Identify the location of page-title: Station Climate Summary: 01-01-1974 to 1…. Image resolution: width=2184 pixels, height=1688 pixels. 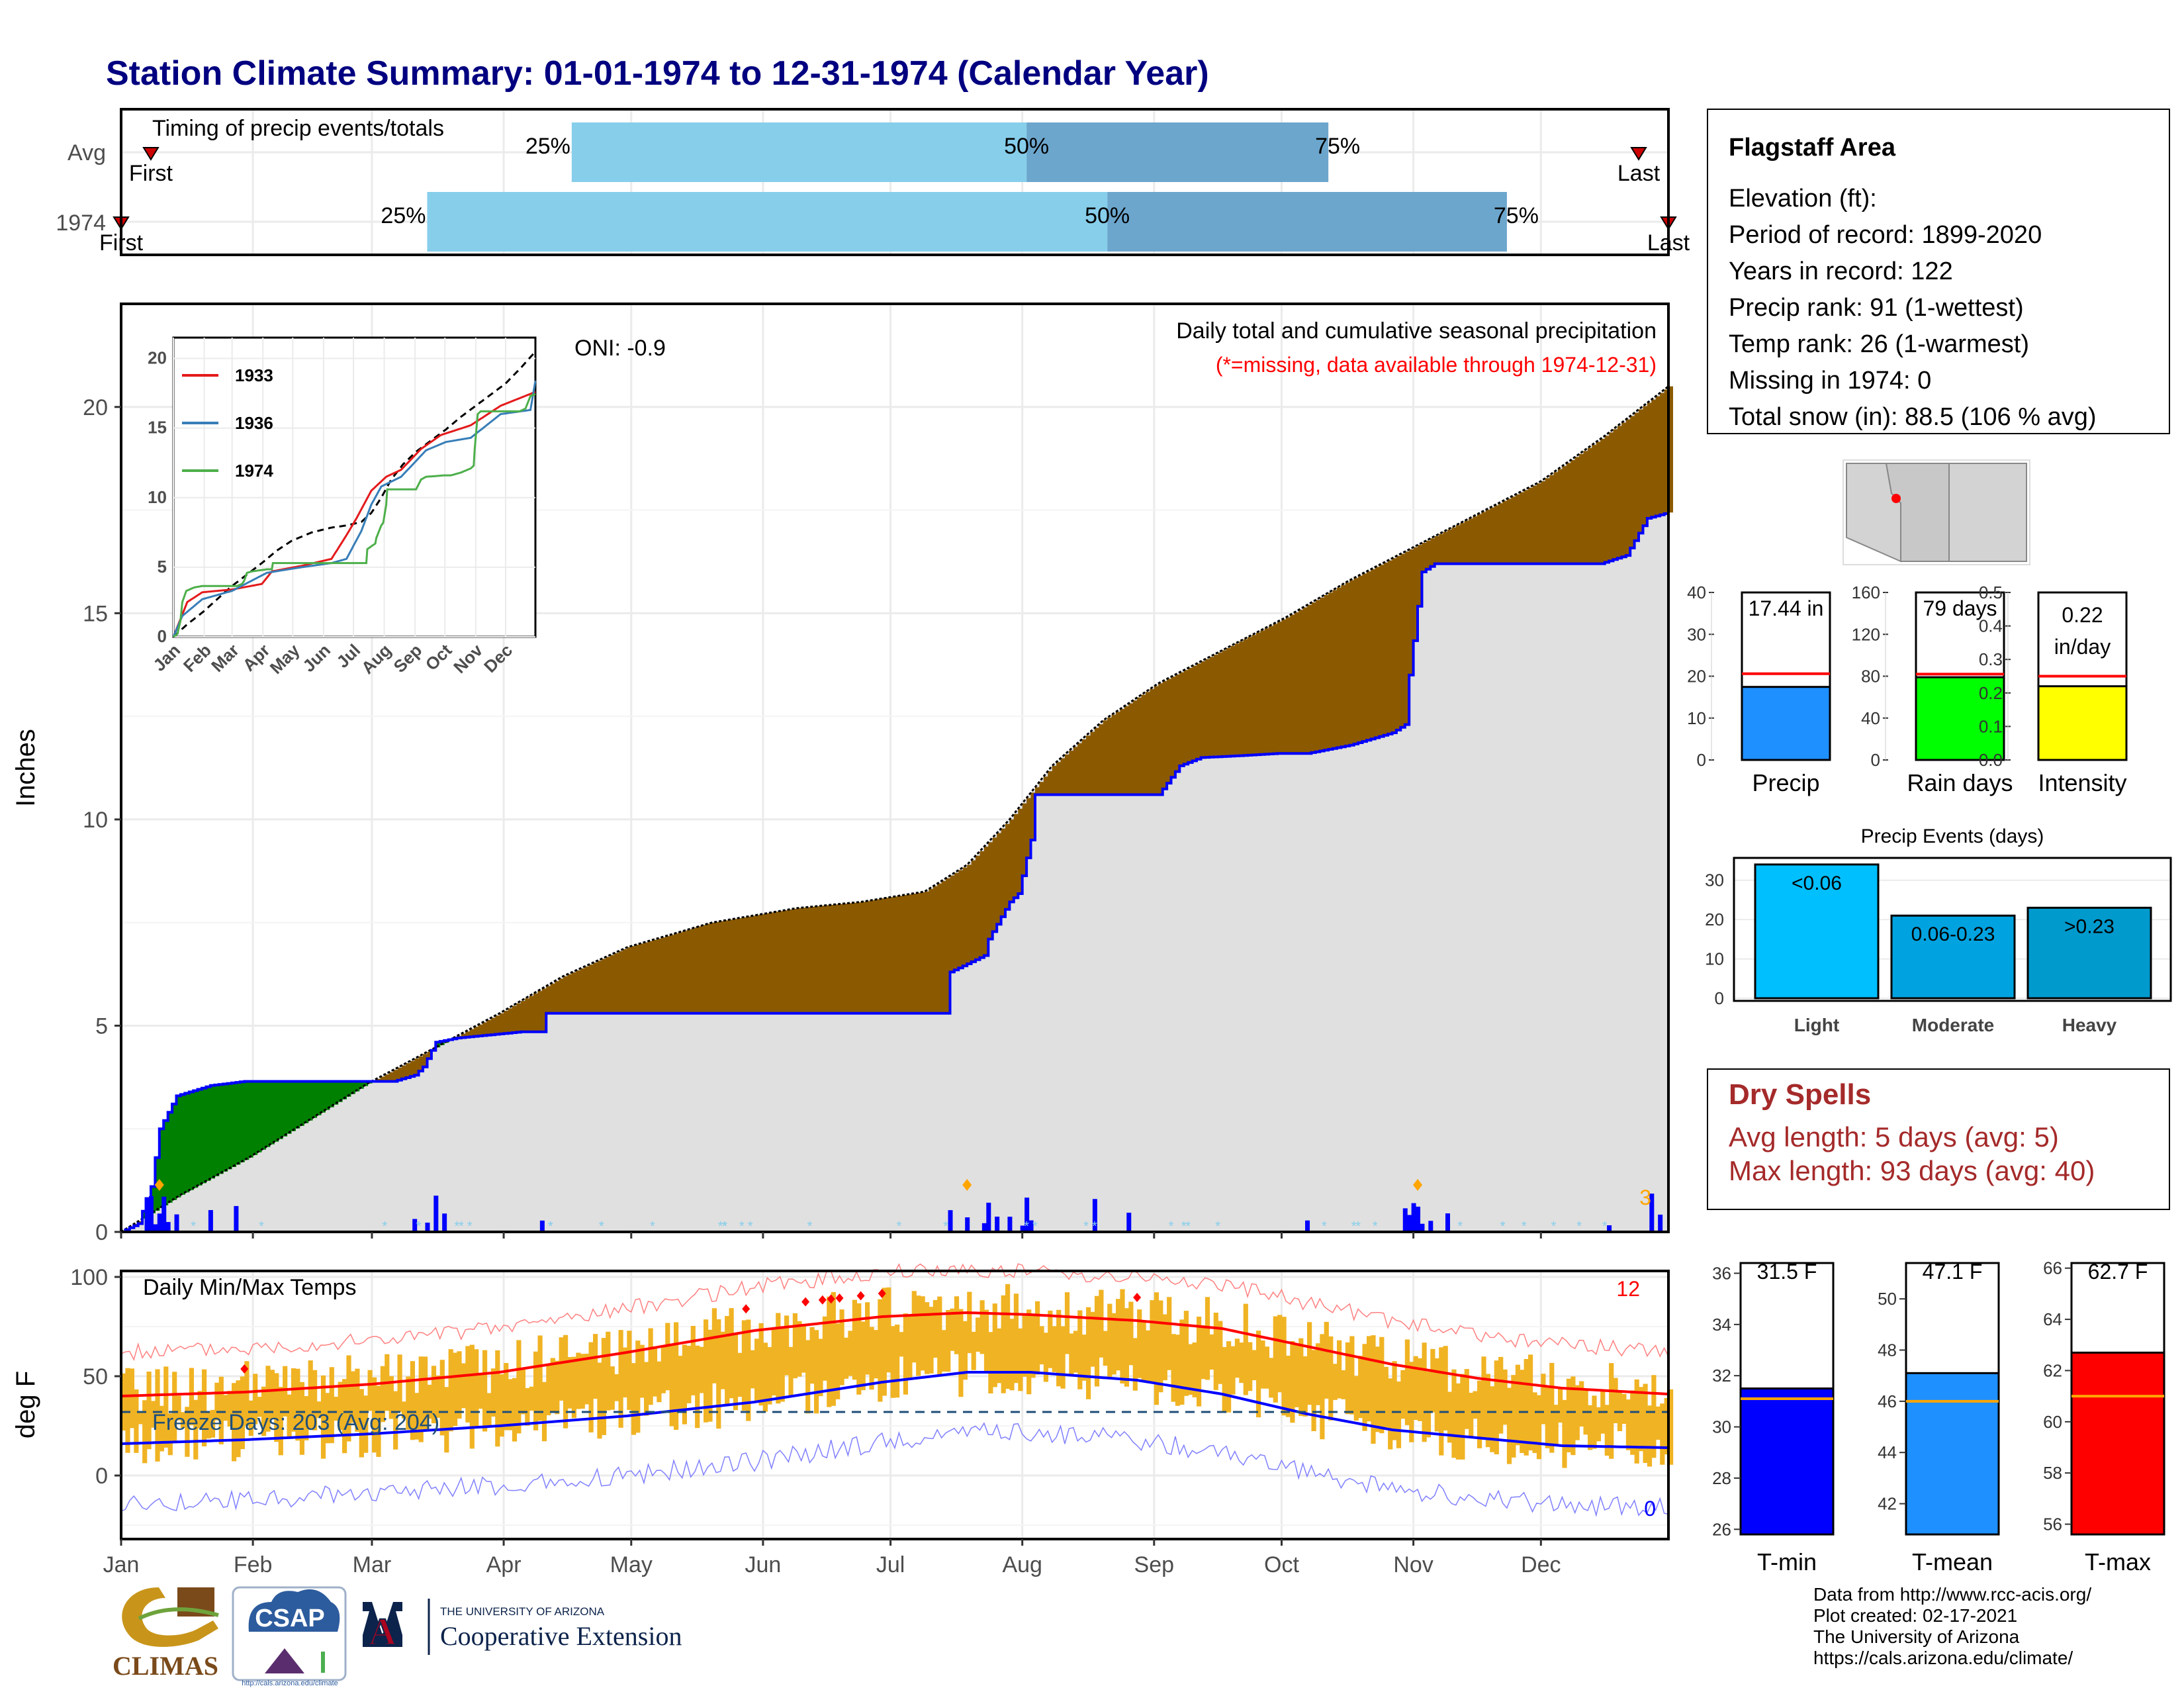
(657, 73).